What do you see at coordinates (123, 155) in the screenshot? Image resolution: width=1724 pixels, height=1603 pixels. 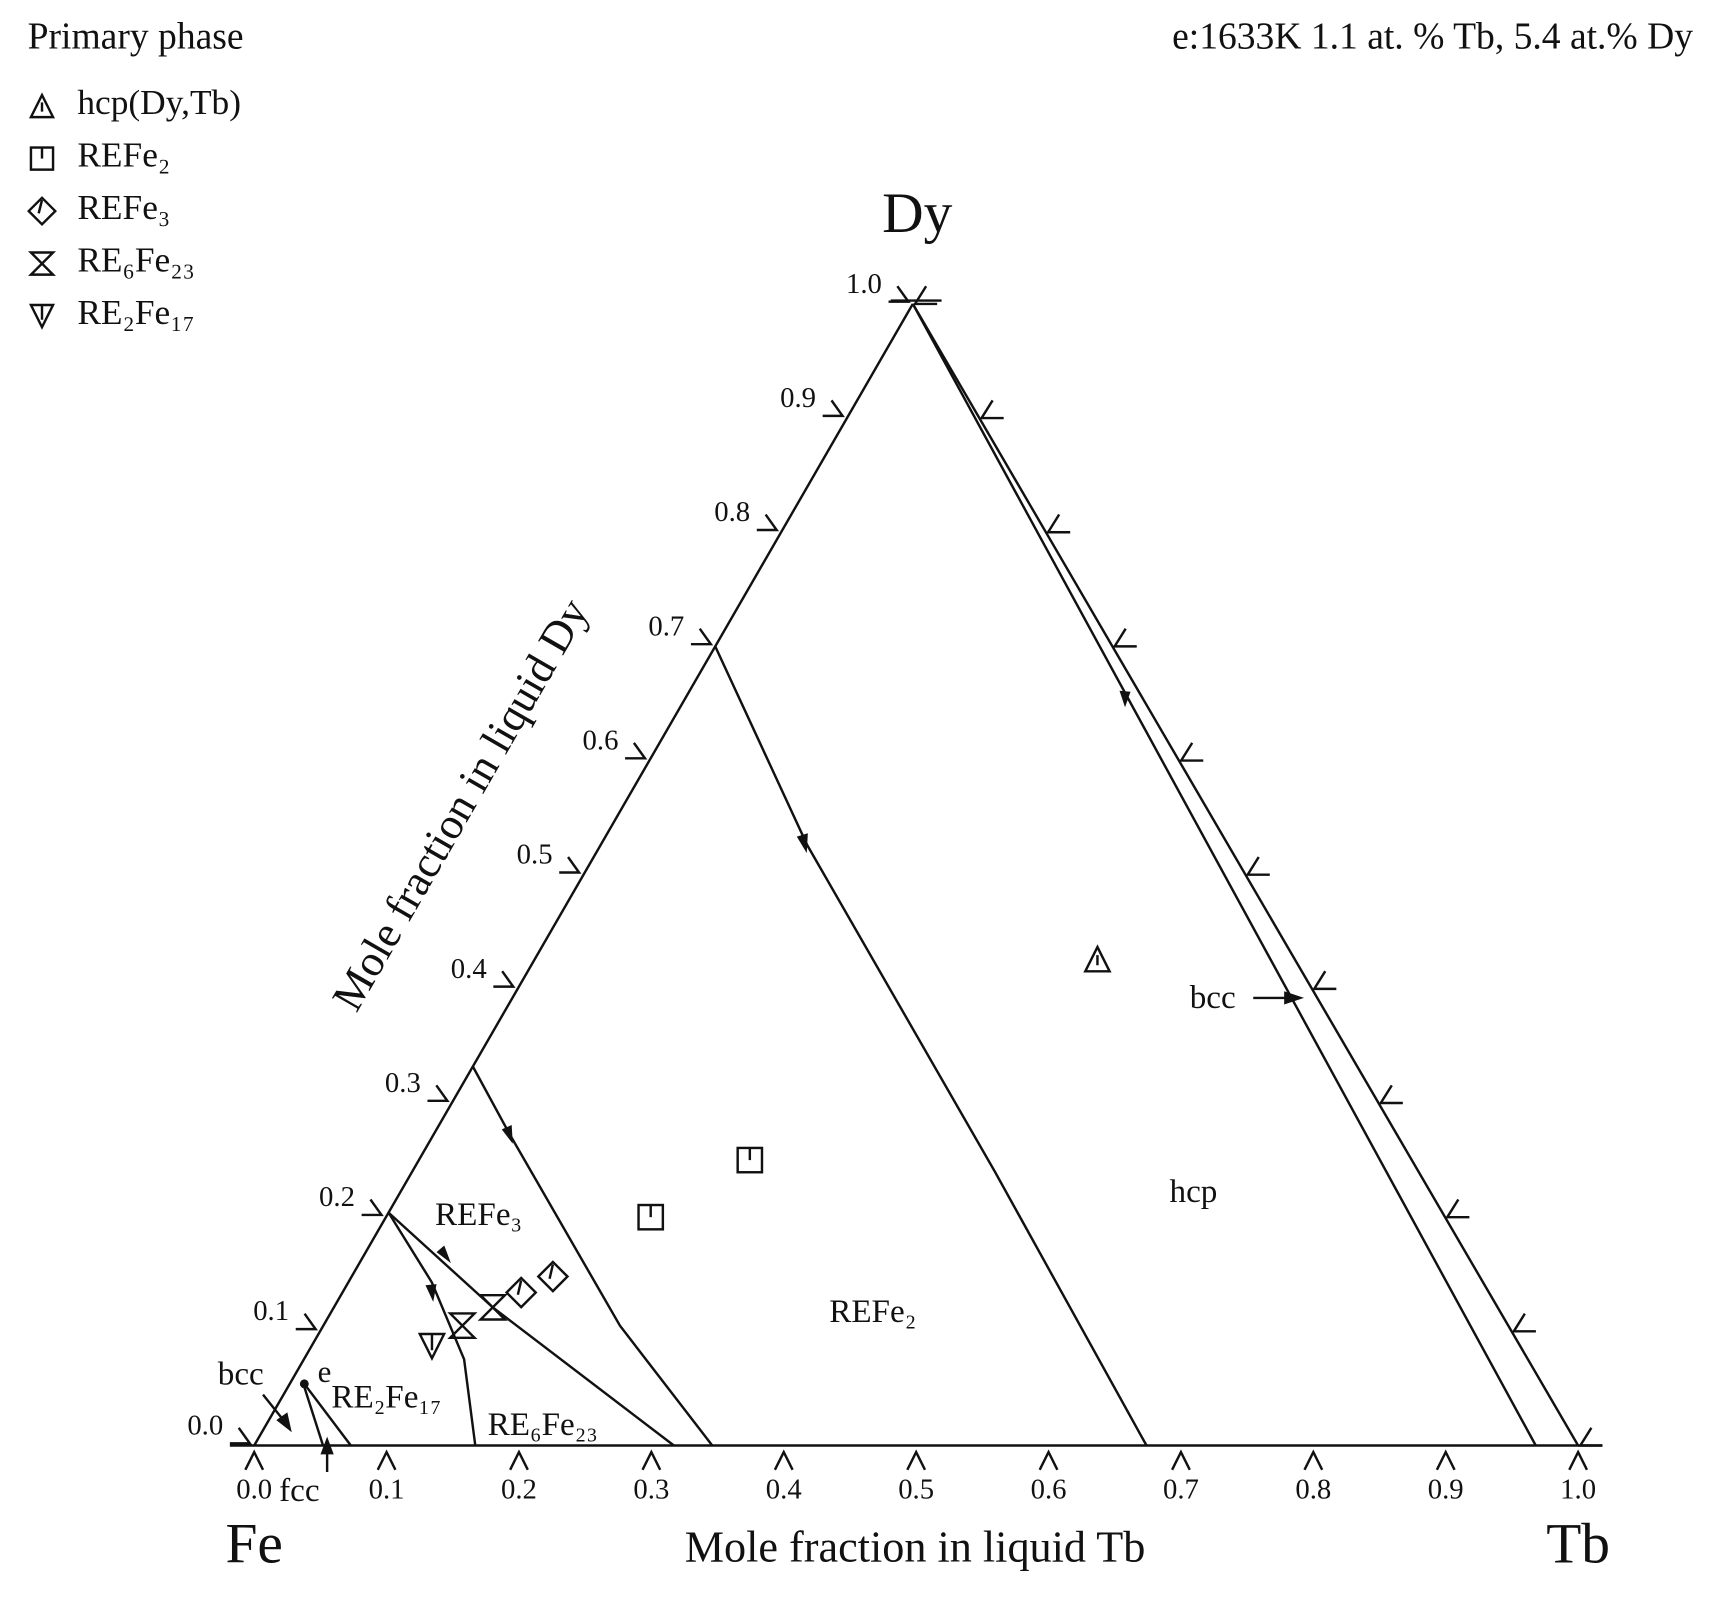 I see `legend-label: REFe₂` at bounding box center [123, 155].